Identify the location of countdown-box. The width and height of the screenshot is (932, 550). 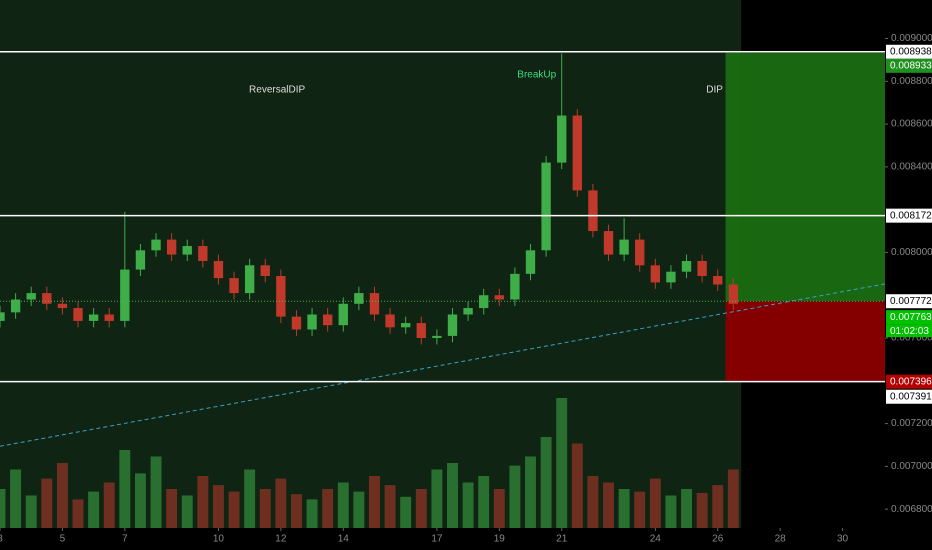
(909, 331).